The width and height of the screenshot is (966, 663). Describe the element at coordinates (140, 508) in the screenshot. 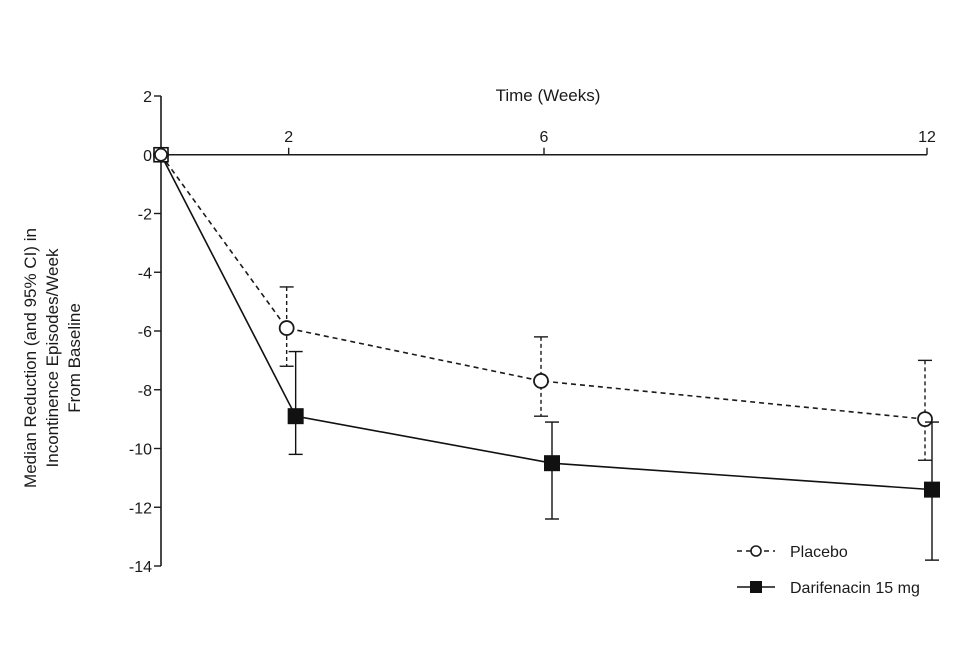

I see `y-tick-label: -12` at that location.